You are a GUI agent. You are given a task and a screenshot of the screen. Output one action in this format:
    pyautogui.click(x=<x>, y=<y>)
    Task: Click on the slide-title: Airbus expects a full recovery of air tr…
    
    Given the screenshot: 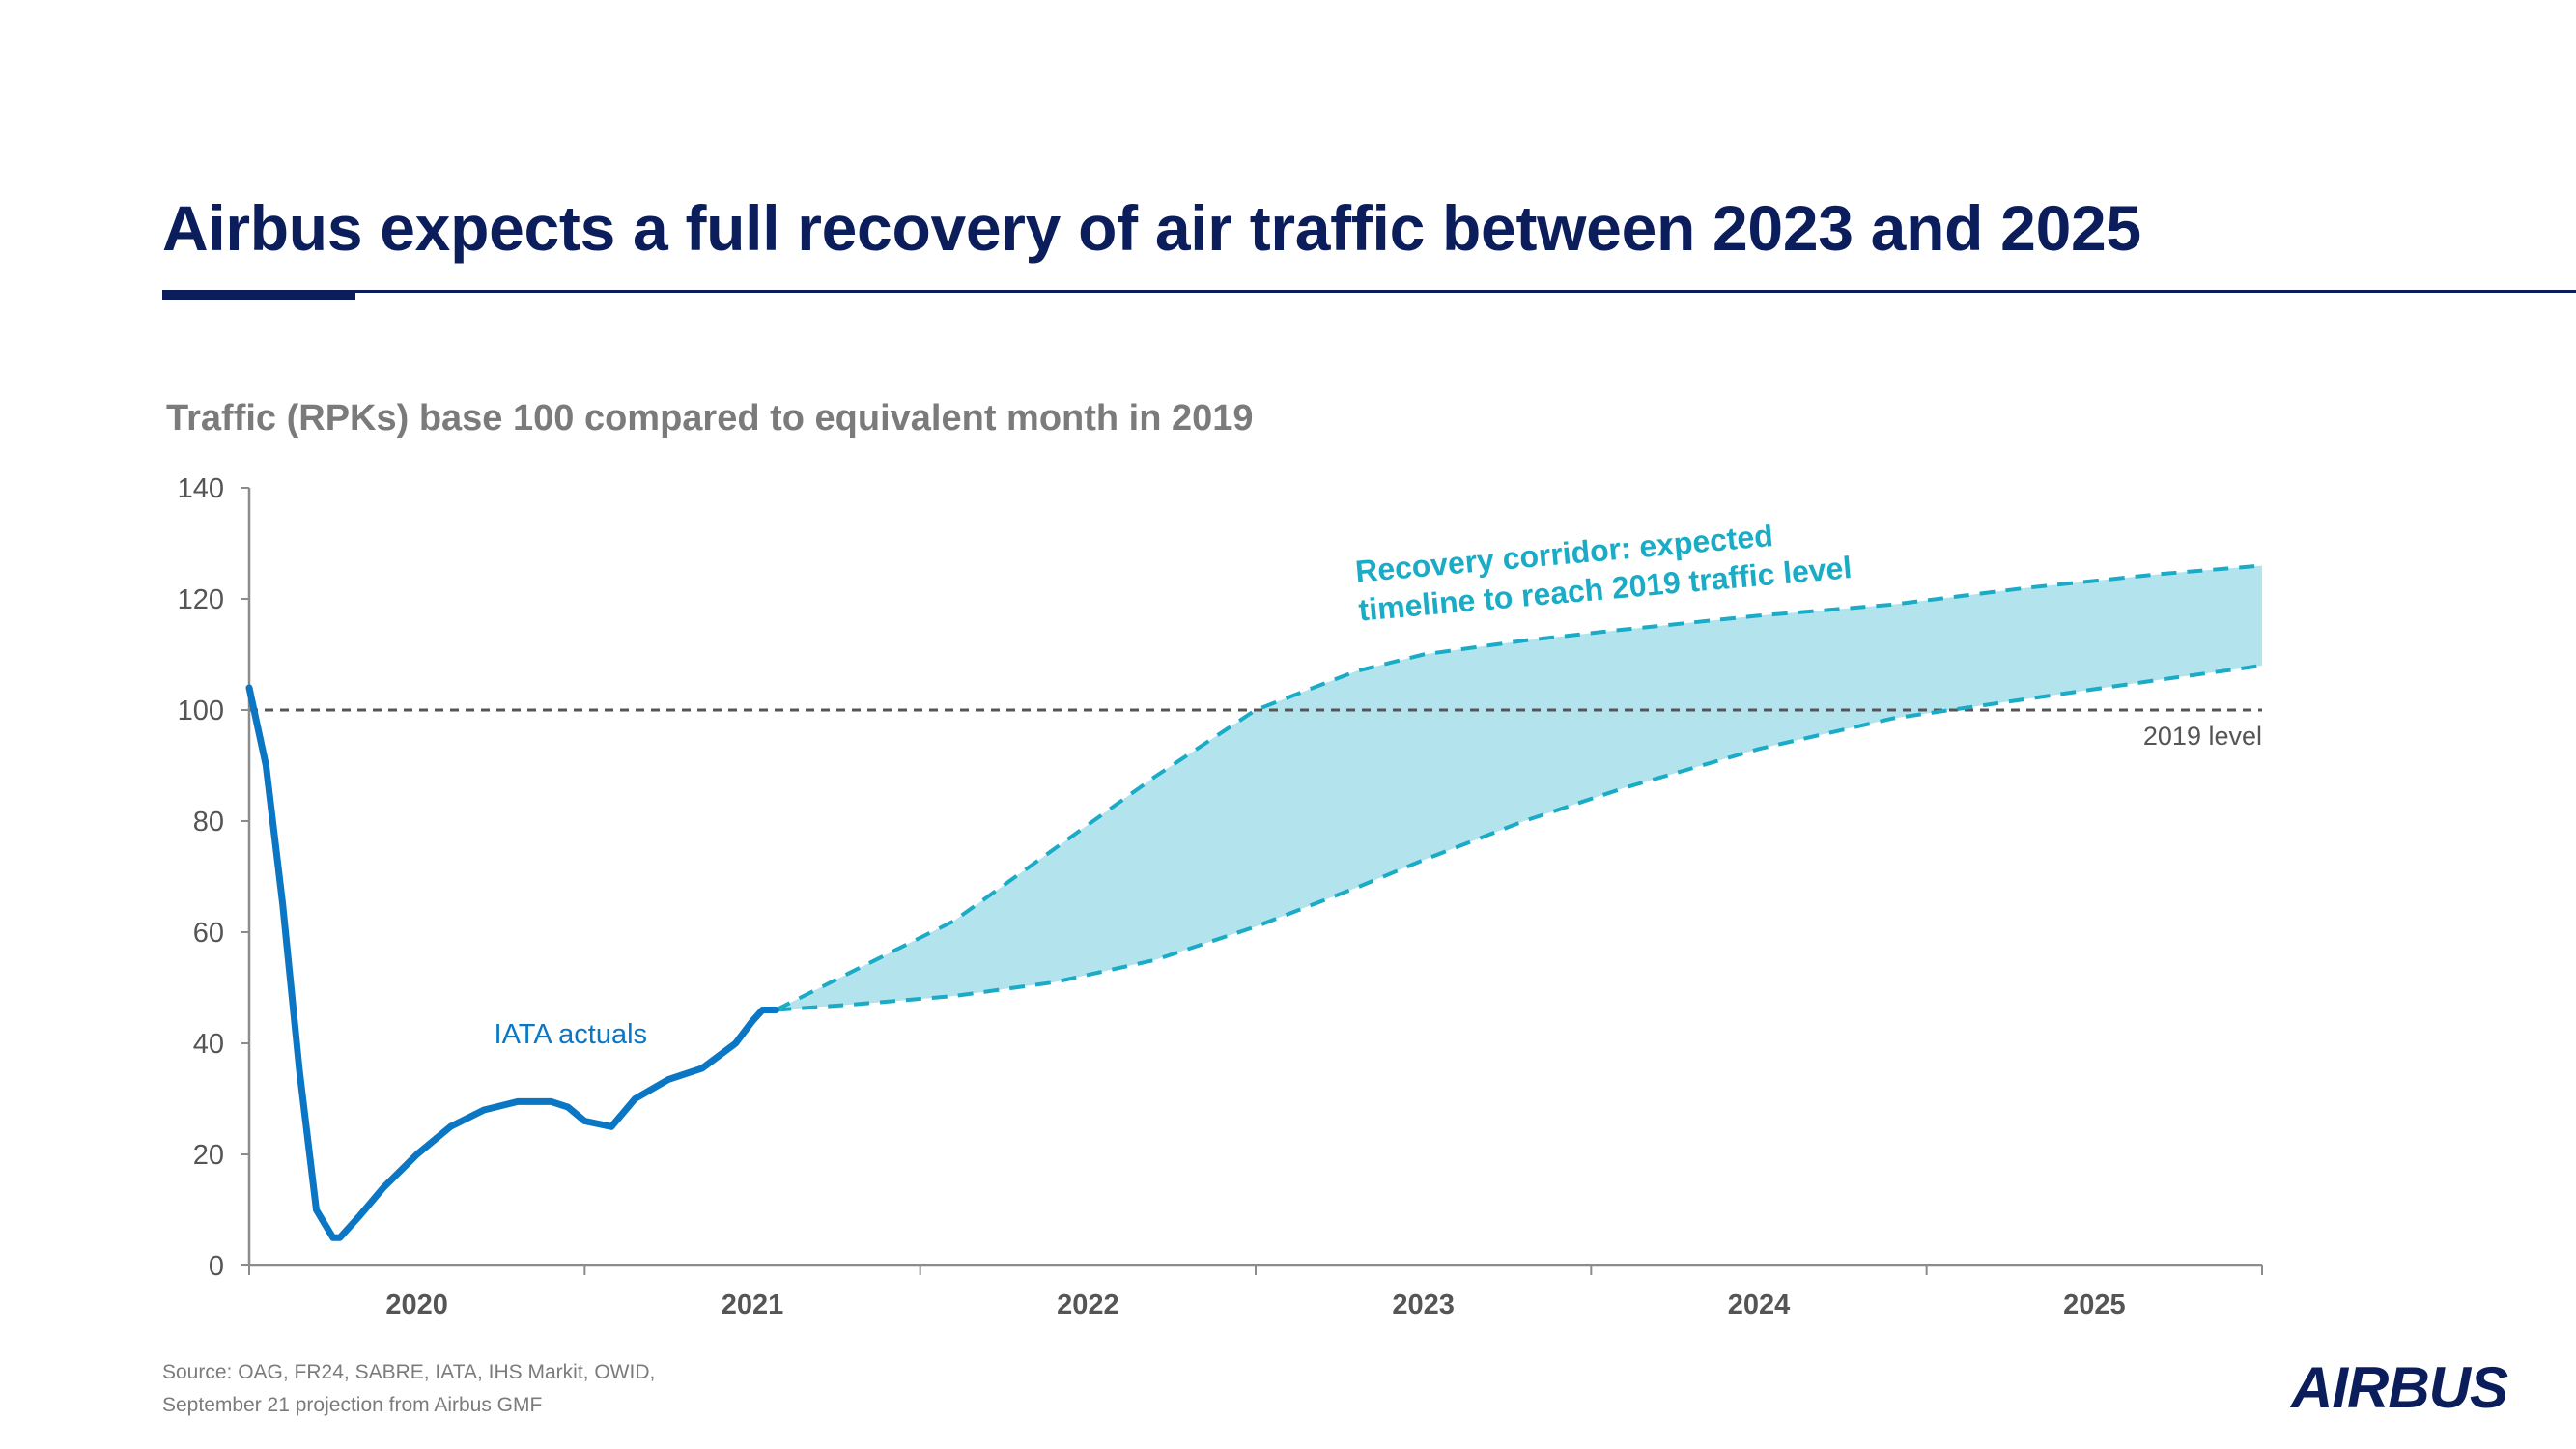 What is the action you would take?
    pyautogui.click(x=1151, y=228)
    